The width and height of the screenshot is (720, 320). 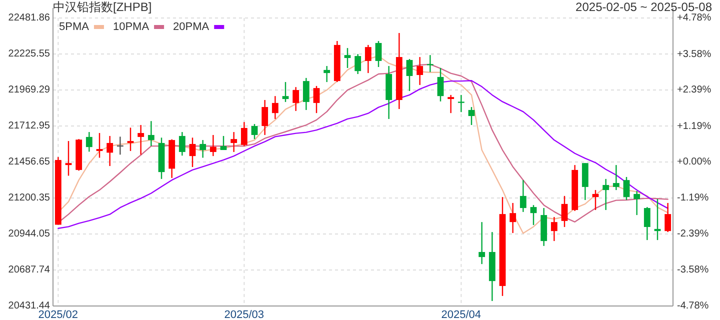 What do you see at coordinates (244, 314) in the screenshot?
I see `x-tick-label: 2025/03` at bounding box center [244, 314].